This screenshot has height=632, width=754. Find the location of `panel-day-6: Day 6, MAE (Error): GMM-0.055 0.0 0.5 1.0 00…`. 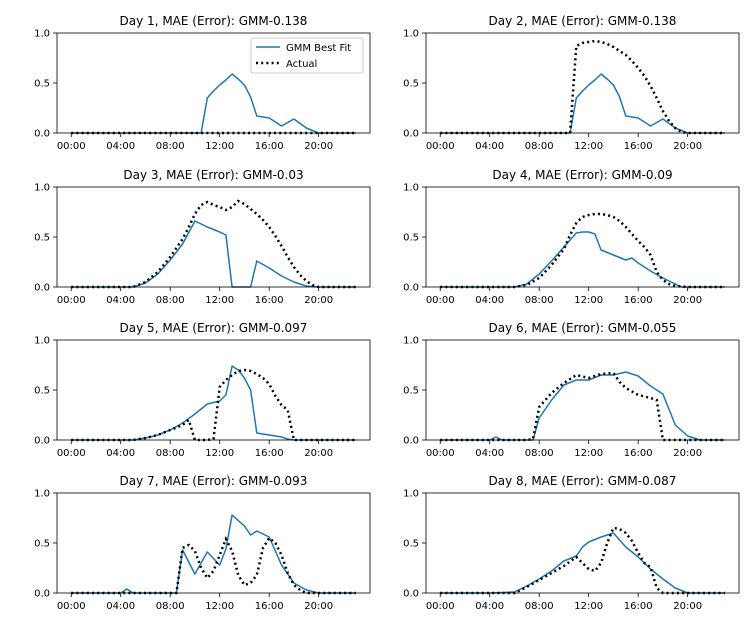

panel-day-6: Day 6, MAE (Error): GMM-0.055 0.0 0.5 1.0 00… is located at coordinates (571, 390).